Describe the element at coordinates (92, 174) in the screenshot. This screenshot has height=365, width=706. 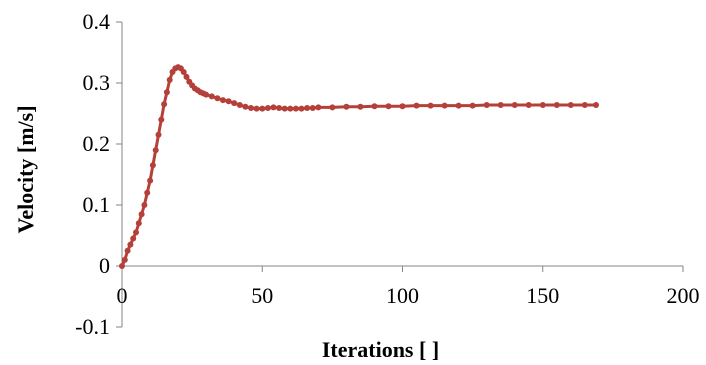
I see `y-tick-labels: -0.1 0 0.1 0.2 0.3 0.4` at that location.